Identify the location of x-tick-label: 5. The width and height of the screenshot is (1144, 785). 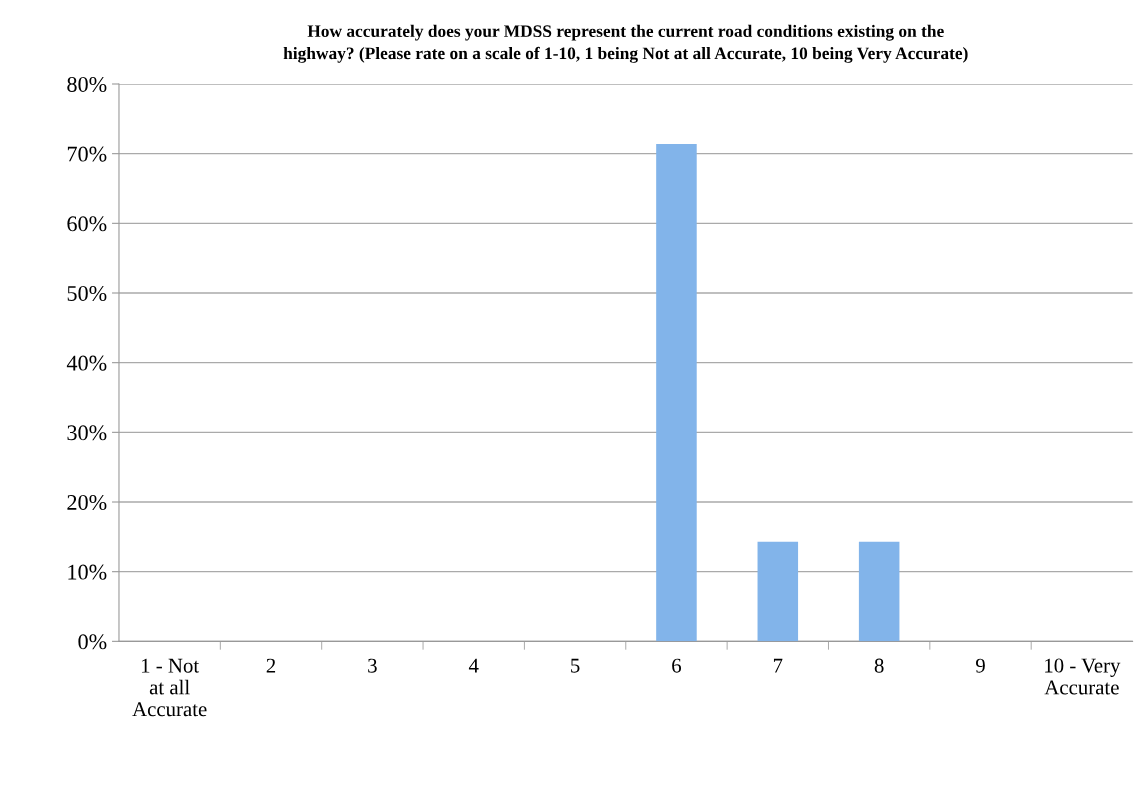
(575, 665).